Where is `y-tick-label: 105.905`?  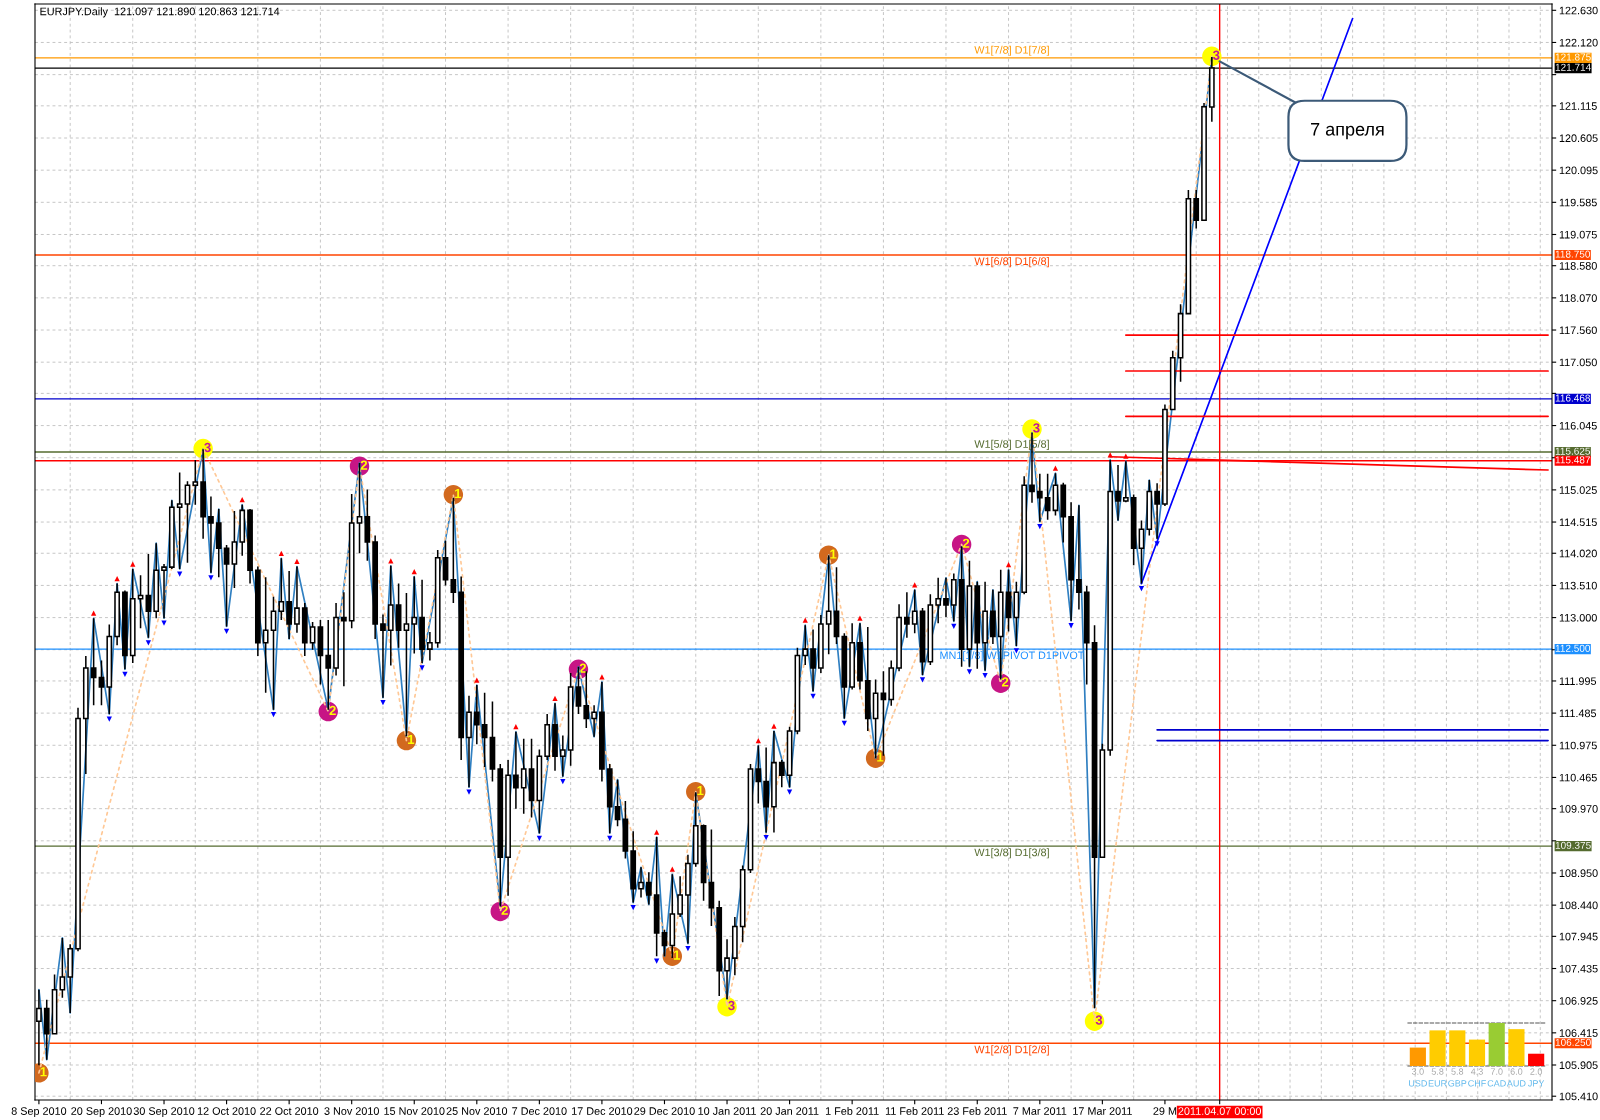 y-tick-label: 105.905 is located at coordinates (1578, 1065).